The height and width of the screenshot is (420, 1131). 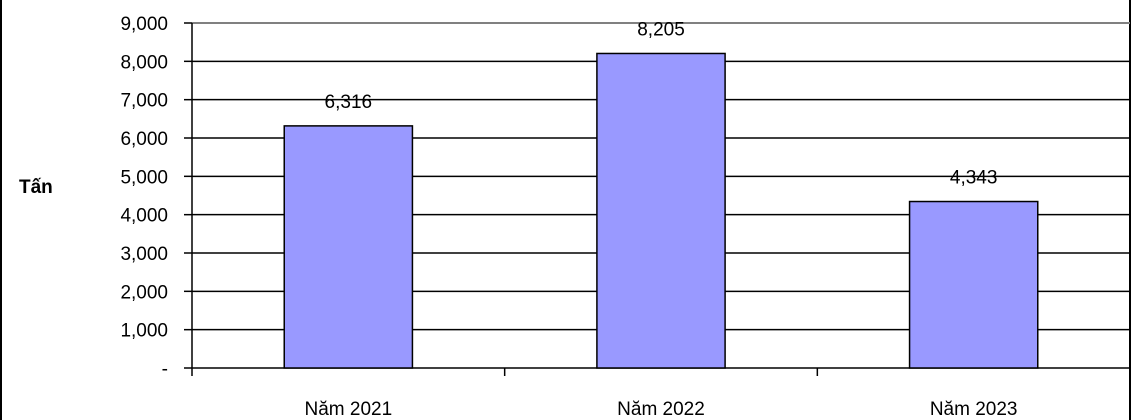 I want to click on x-category-label: Năm 2021, so click(x=348, y=409).